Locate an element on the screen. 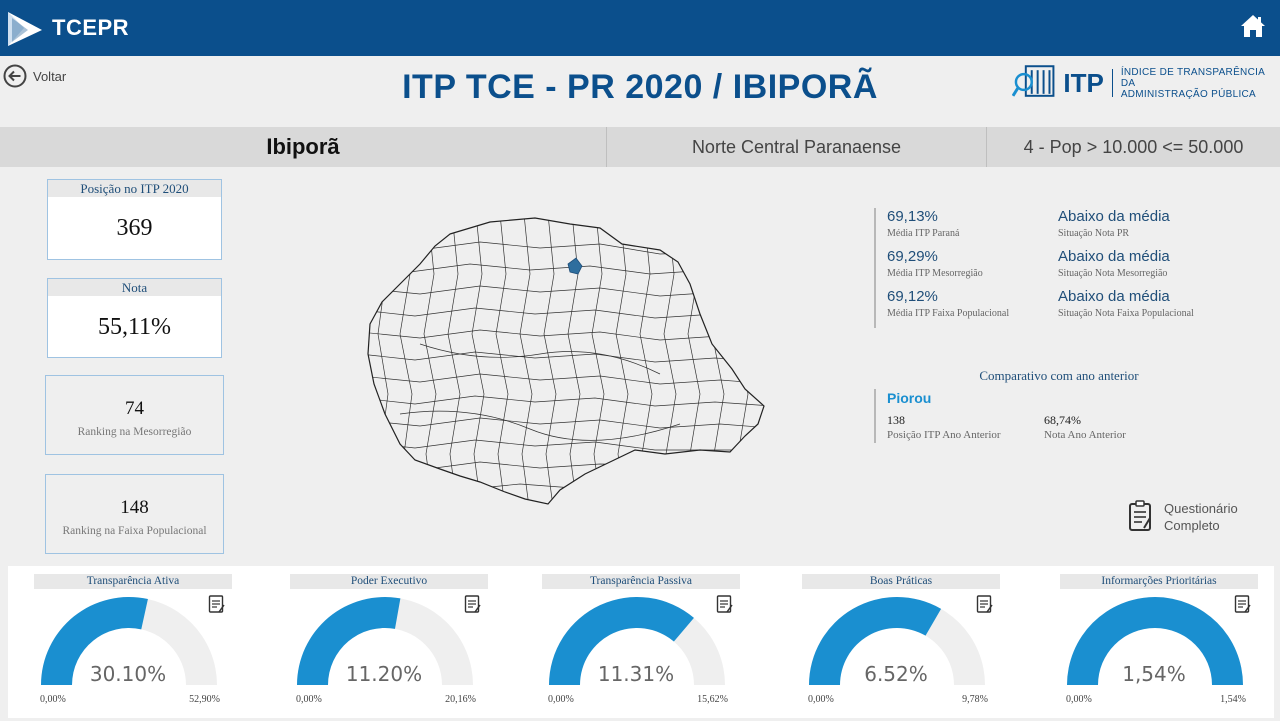 This screenshot has height=721, width=1280. questionario-label: Questionário Completo is located at coordinates (1201, 517).